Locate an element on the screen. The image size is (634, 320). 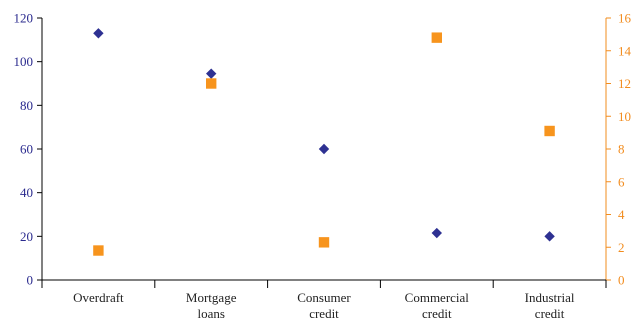
category-label: Mortgage is located at coordinates (211, 297).